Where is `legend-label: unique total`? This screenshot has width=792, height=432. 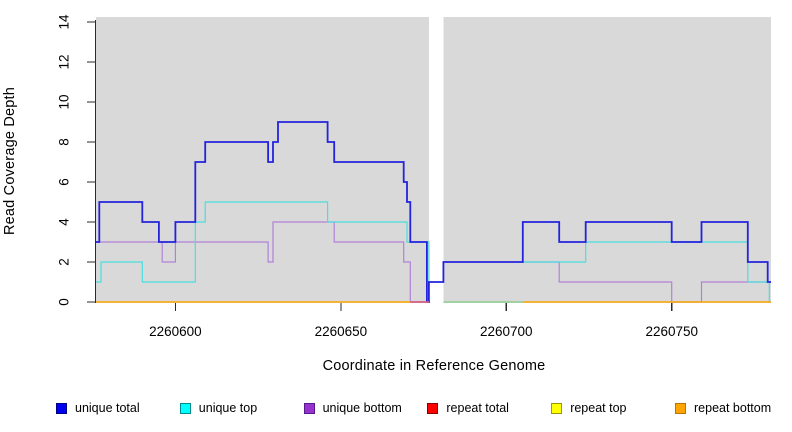 legend-label: unique total is located at coordinates (107, 408).